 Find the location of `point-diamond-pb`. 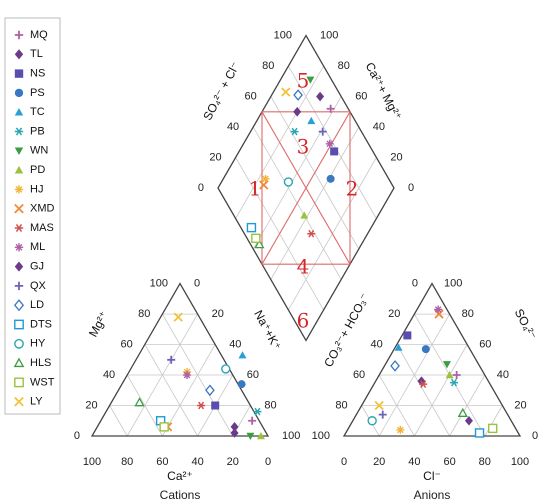

point-diamond-pb is located at coordinates (294, 131).